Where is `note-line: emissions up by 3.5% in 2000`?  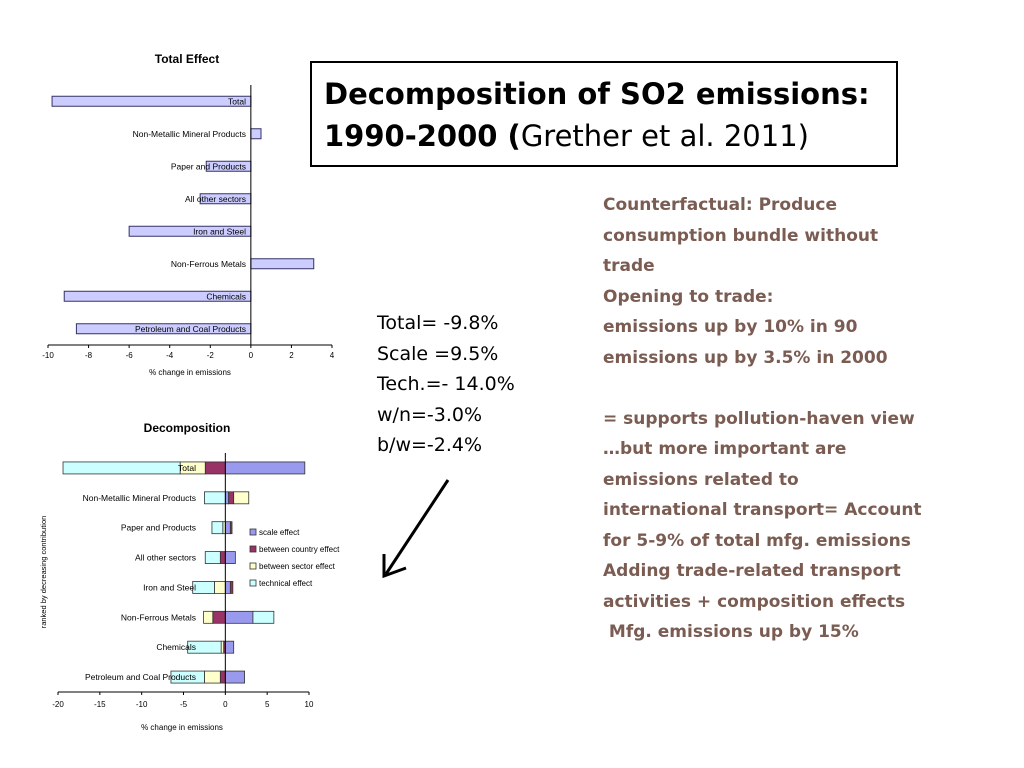
note-line: emissions up by 3.5% in 2000 is located at coordinates (745, 357).